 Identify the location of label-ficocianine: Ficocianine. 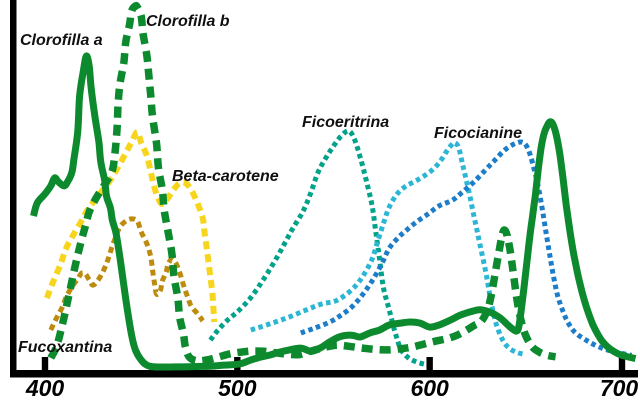
(478, 133).